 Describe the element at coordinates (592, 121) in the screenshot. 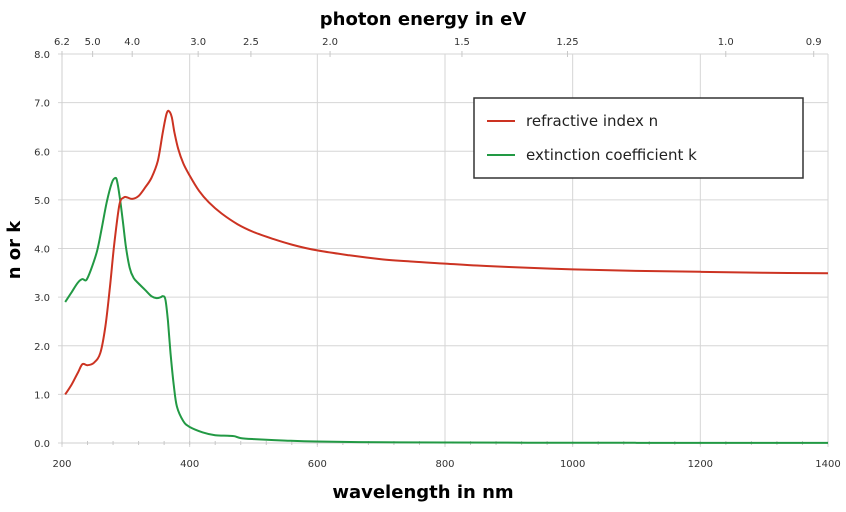

I see `legend-label-n: refractive index n` at that location.